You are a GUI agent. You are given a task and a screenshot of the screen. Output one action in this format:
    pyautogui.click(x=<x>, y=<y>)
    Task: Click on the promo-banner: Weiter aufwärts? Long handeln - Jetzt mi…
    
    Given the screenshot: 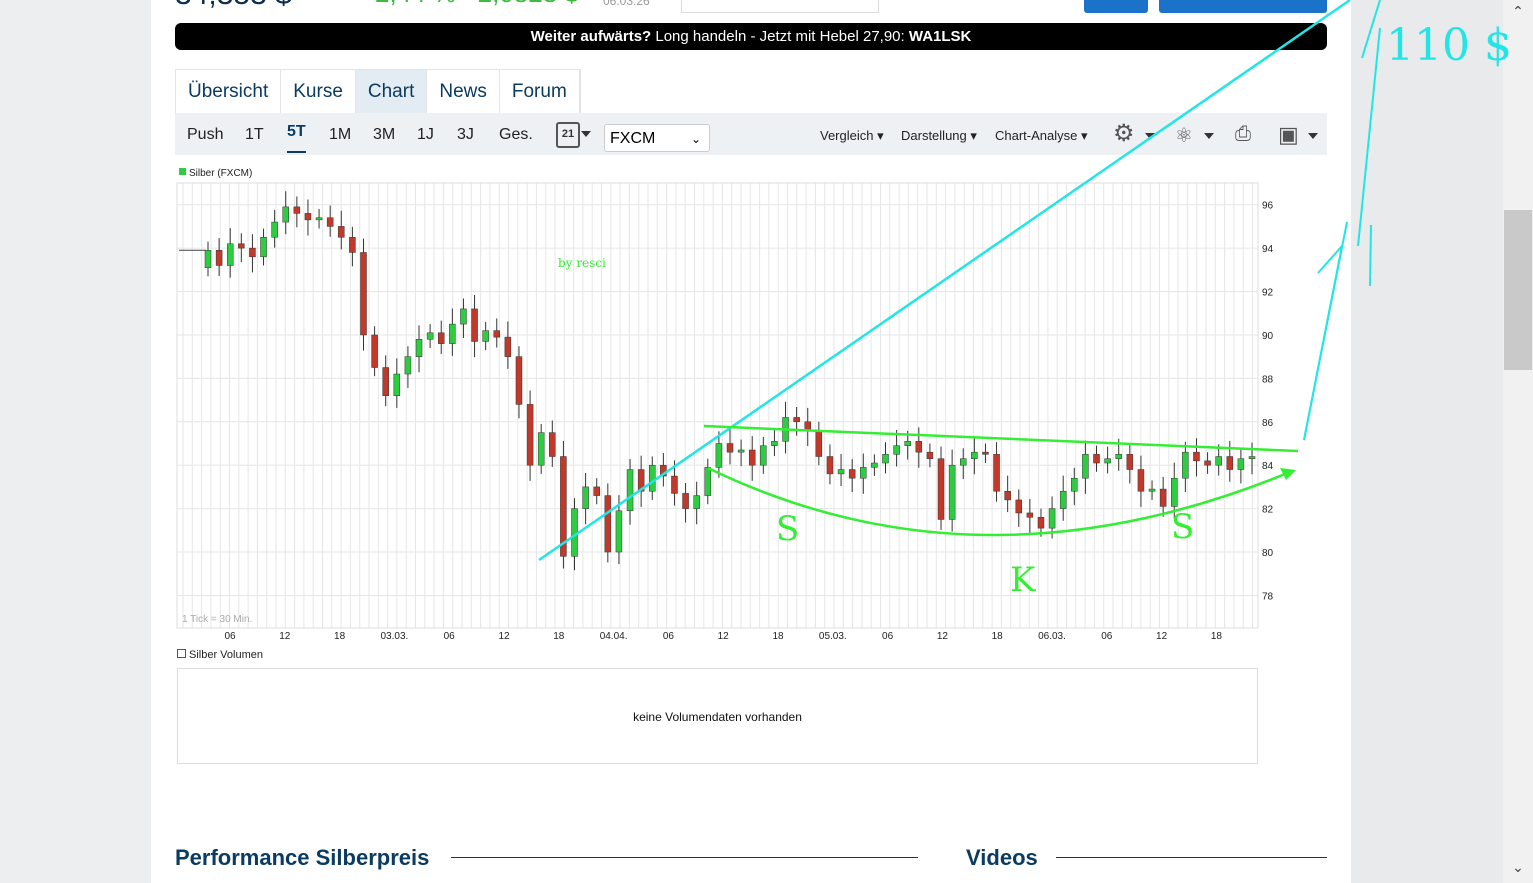 What is the action you would take?
    pyautogui.click(x=751, y=36)
    